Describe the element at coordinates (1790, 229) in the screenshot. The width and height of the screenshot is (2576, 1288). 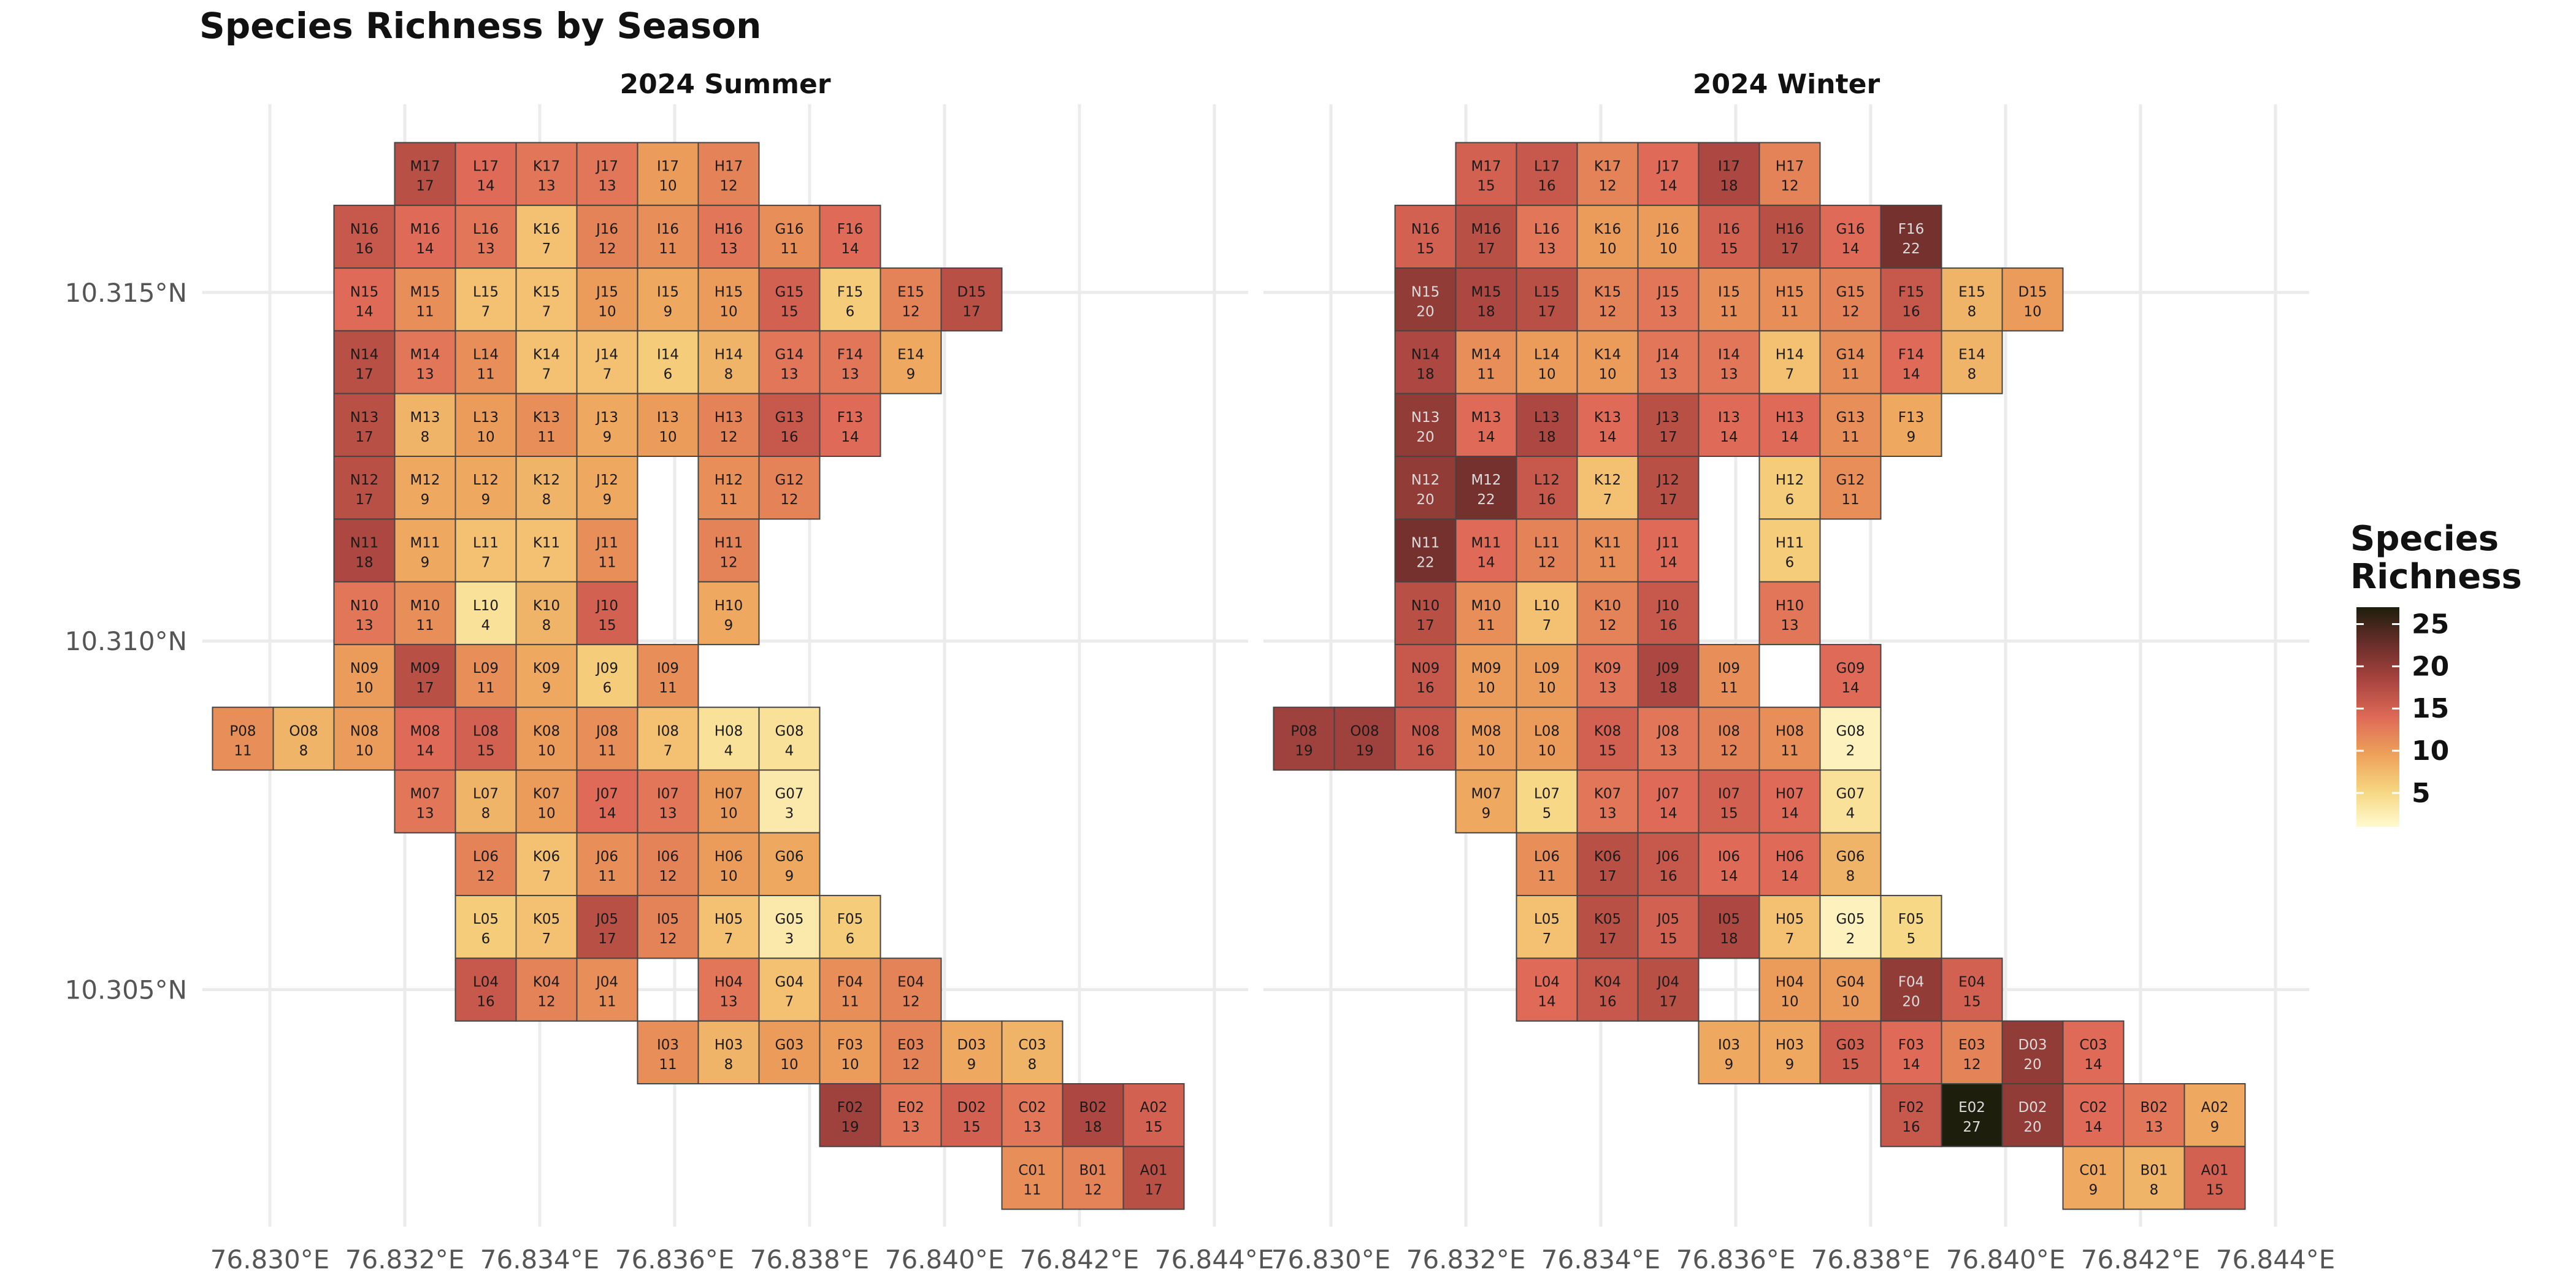
I see `cell-code-label: H16` at that location.